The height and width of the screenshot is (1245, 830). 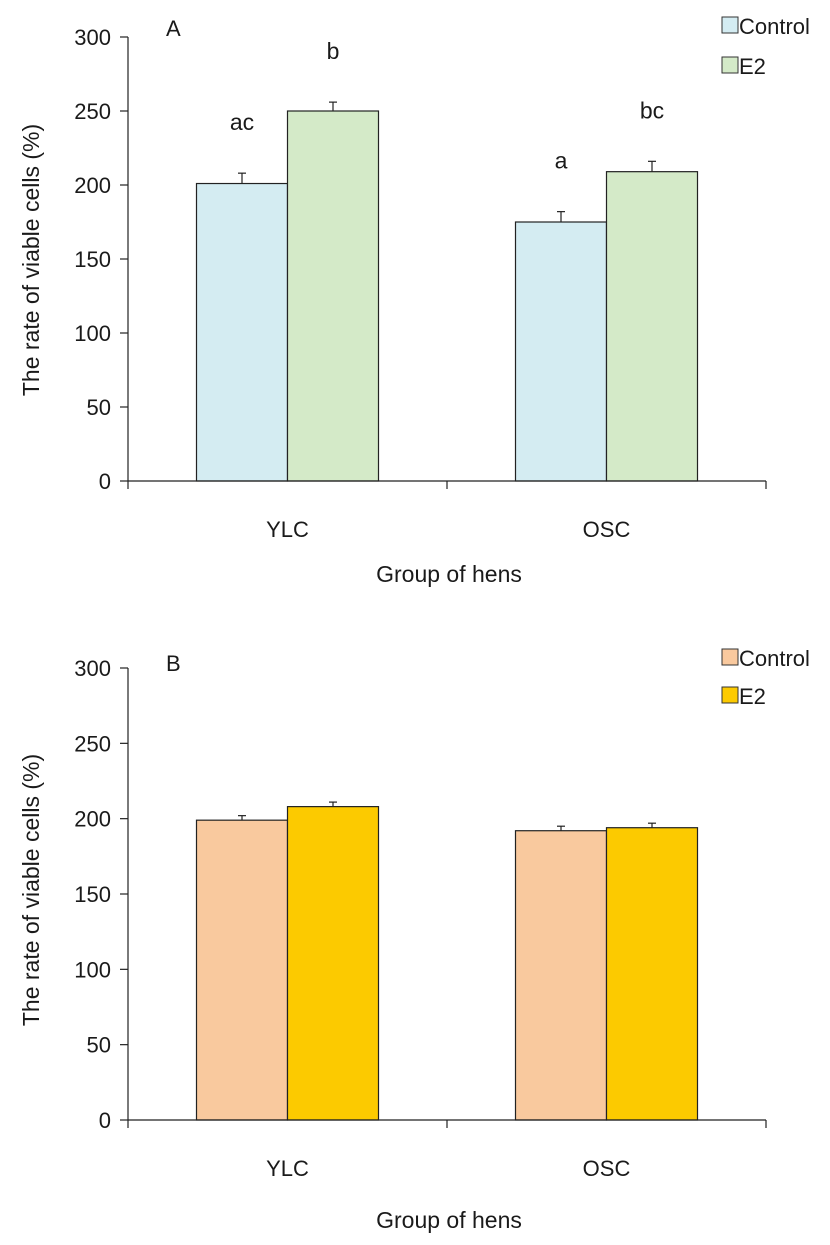 I want to click on panel-label: A, so click(x=173, y=28).